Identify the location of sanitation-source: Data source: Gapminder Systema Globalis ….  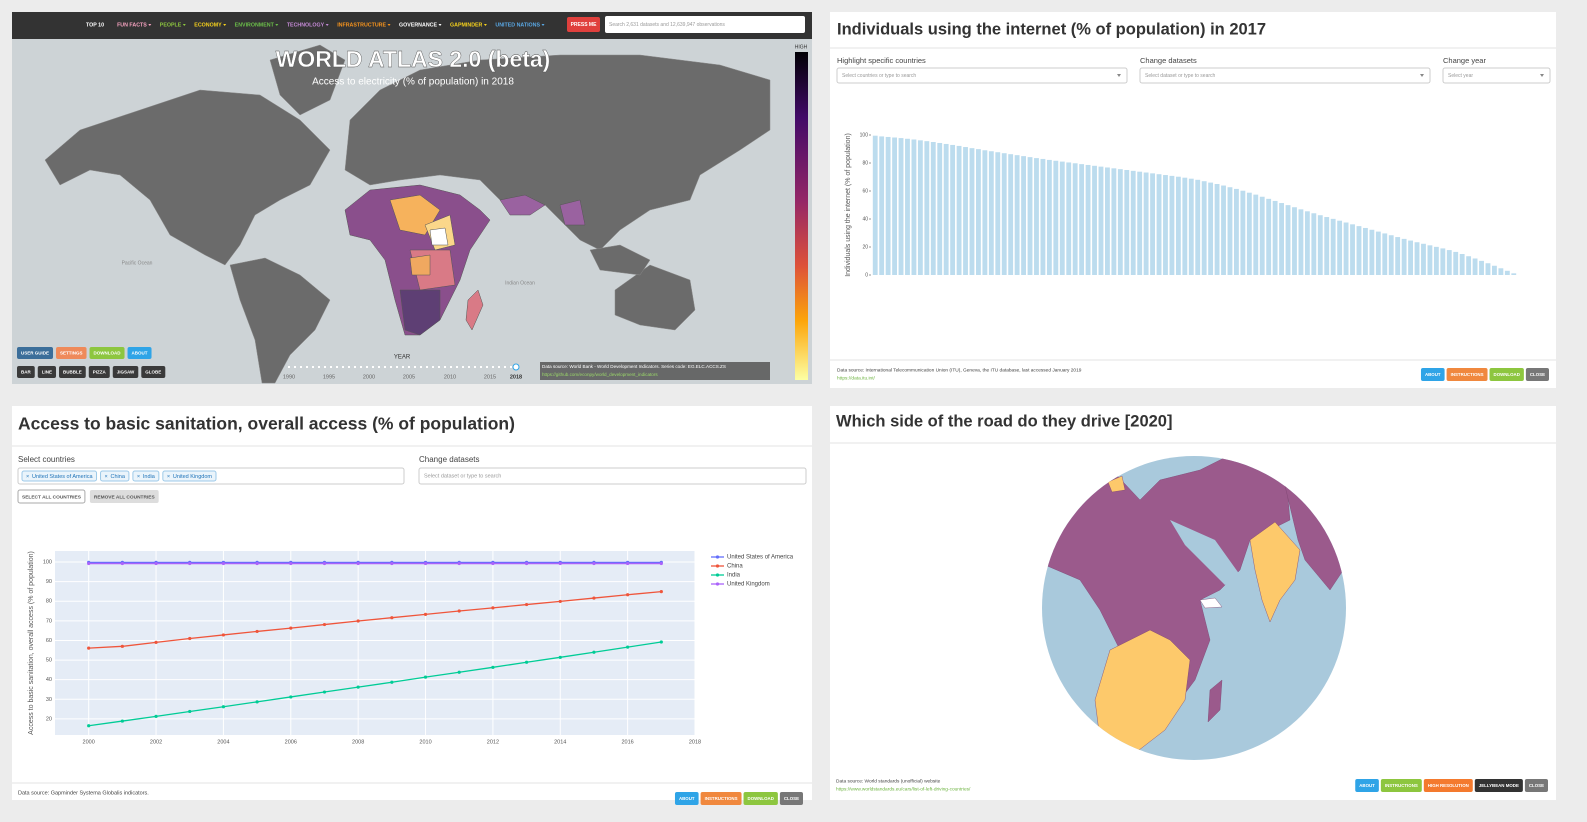
(83, 793).